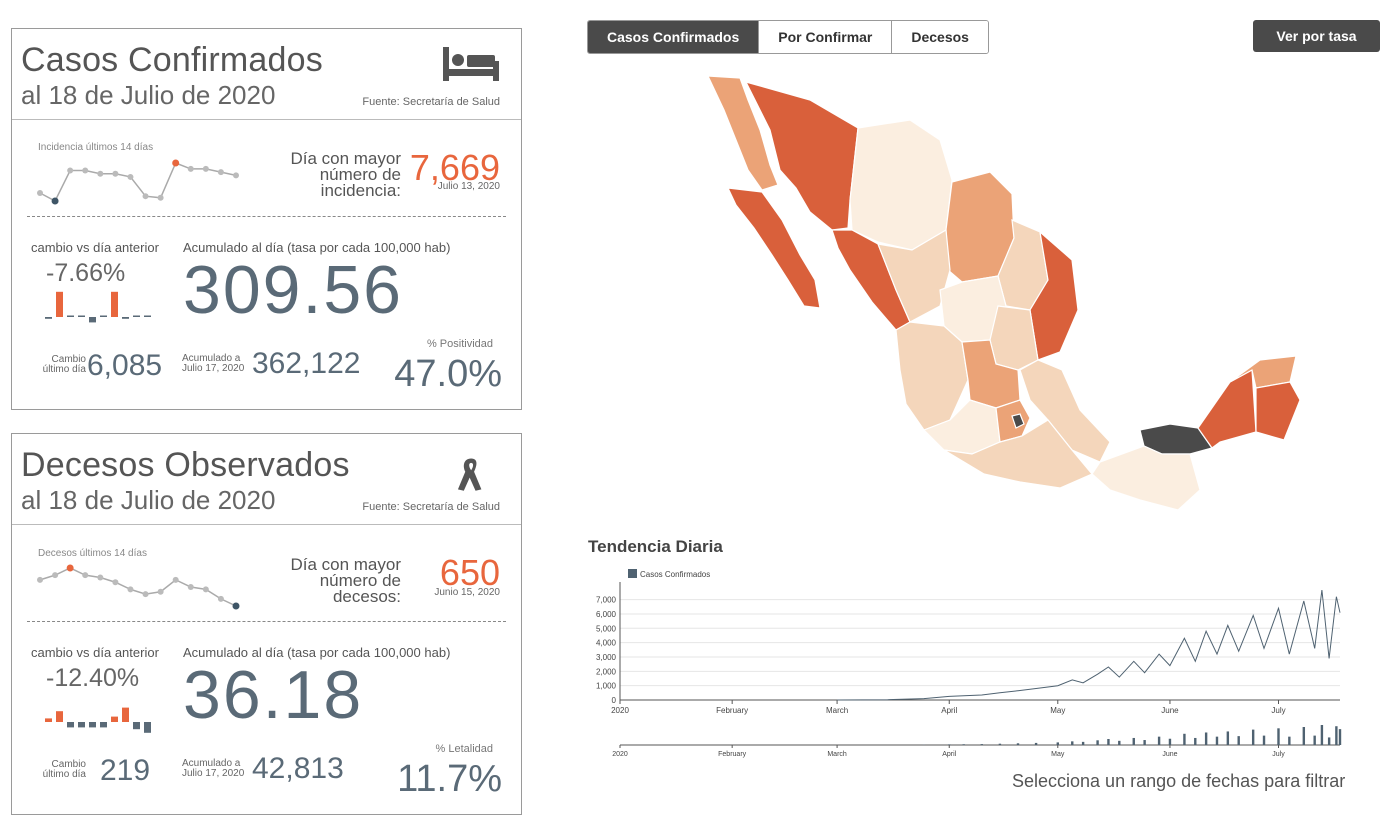  I want to click on deaths-source: Fuente: Secretaría de Salud, so click(431, 507).